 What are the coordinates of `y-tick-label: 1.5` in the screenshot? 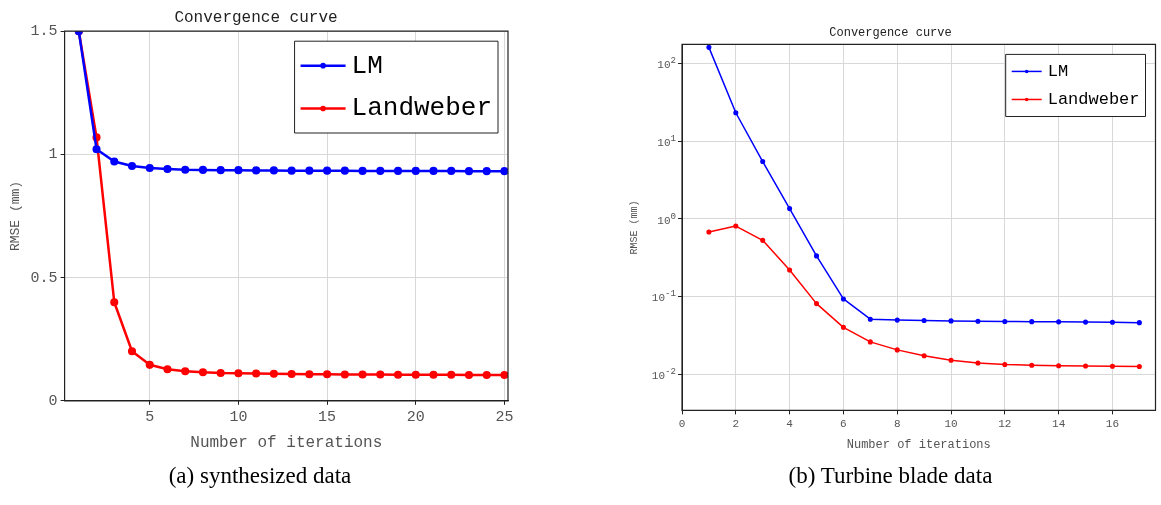 It's located at (44, 32).